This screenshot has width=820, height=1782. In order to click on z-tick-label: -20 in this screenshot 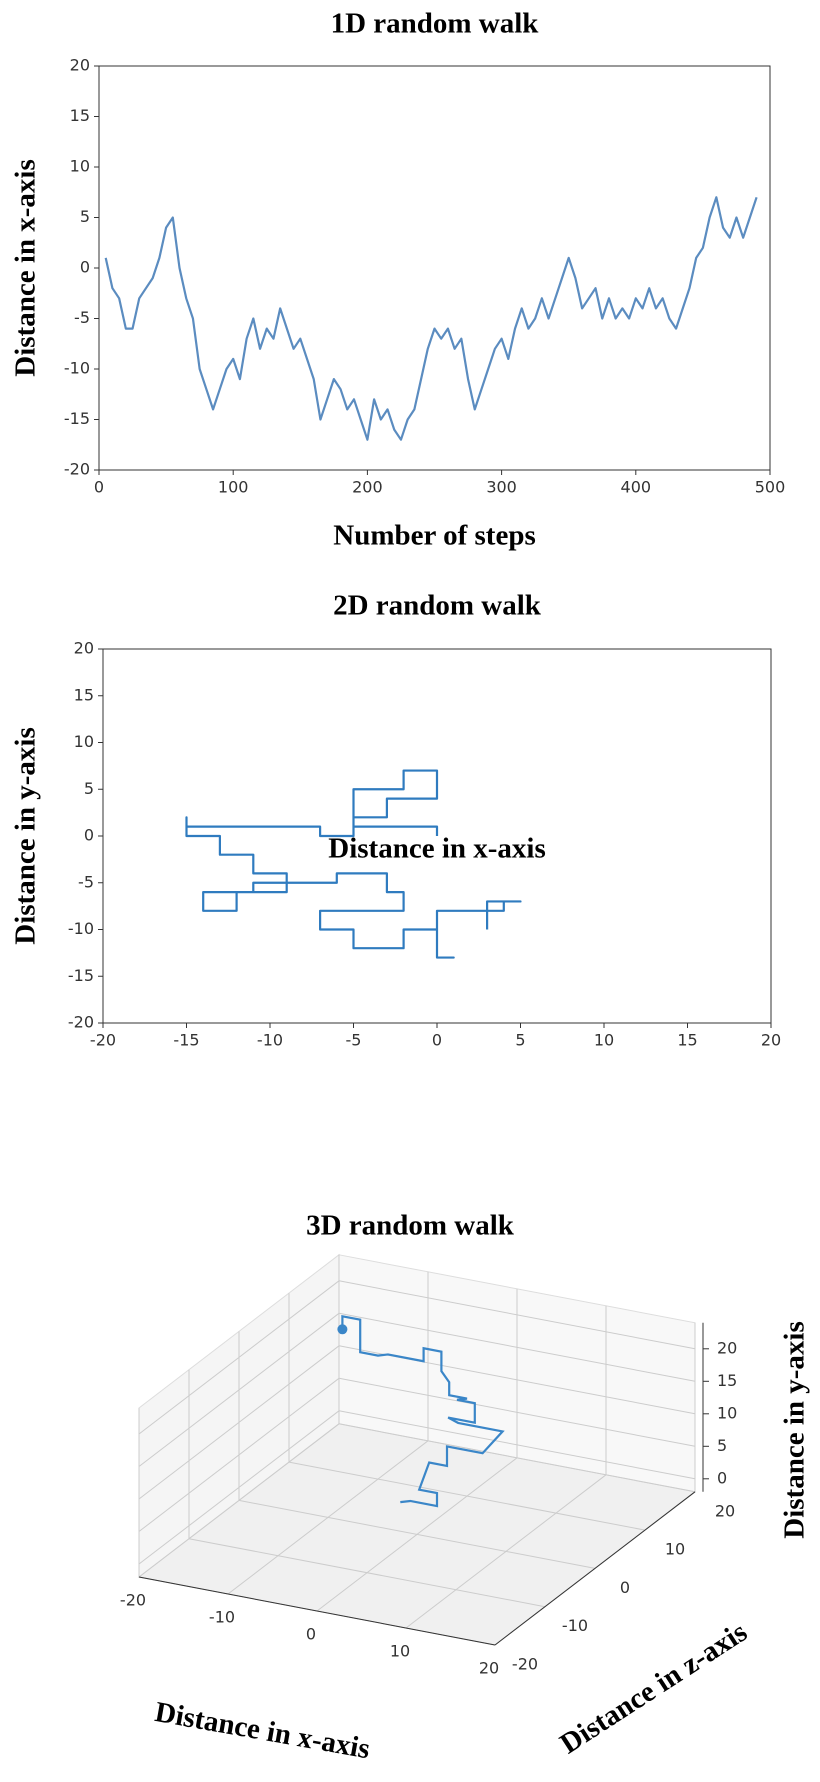, I will do `click(525, 1664)`.